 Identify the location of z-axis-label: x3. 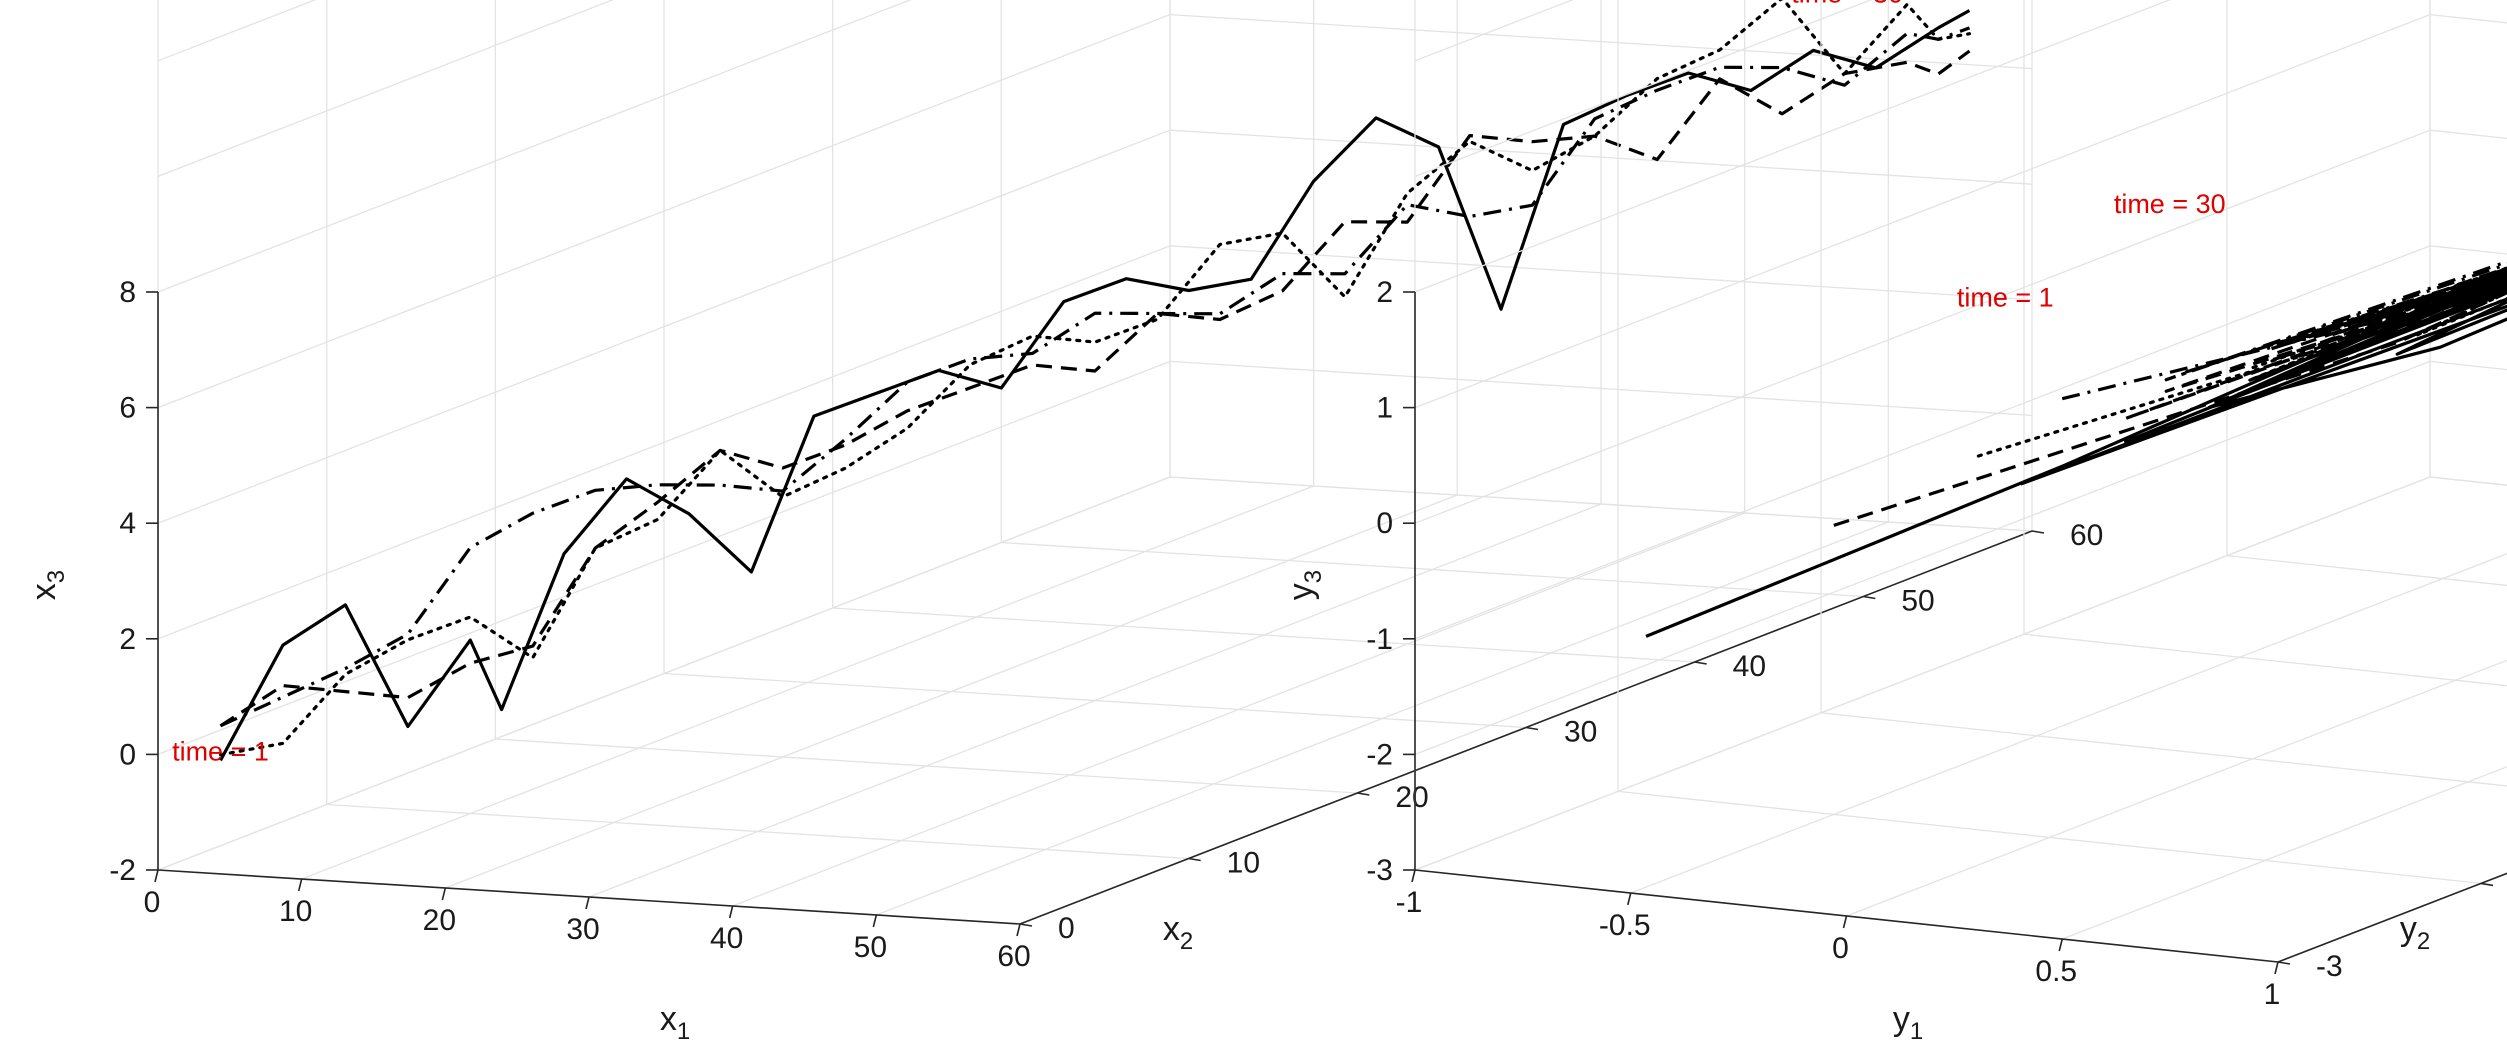
(47, 585).